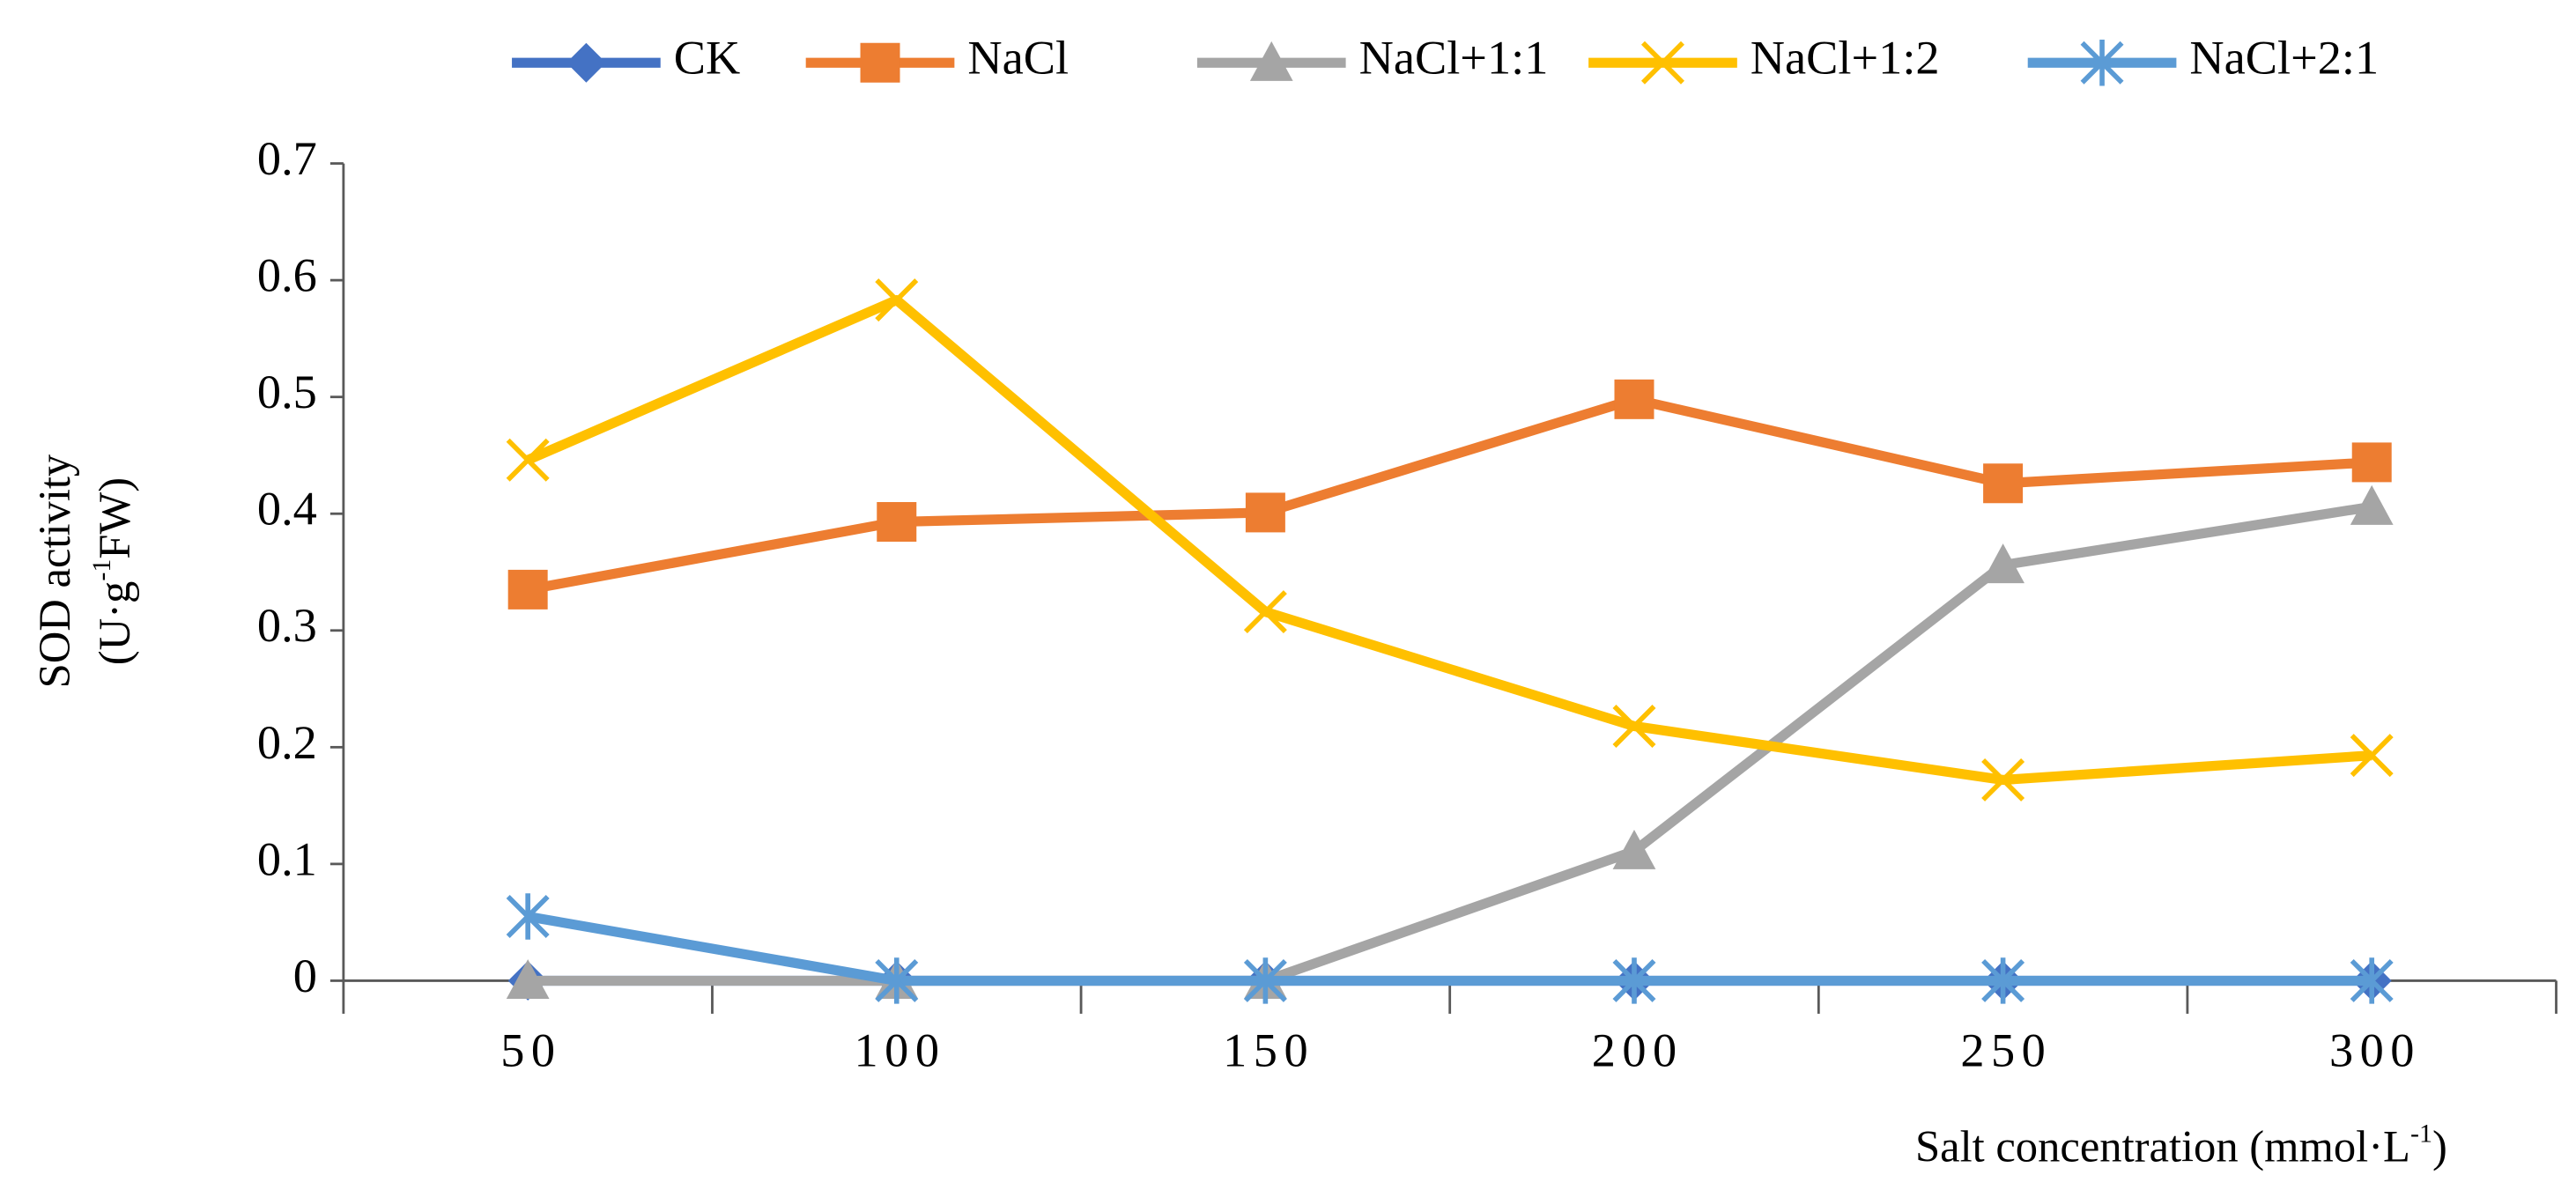 The height and width of the screenshot is (1197, 2576). What do you see at coordinates (102, 570) in the screenshot?
I see `y-axis-label-sup: -1` at bounding box center [102, 570].